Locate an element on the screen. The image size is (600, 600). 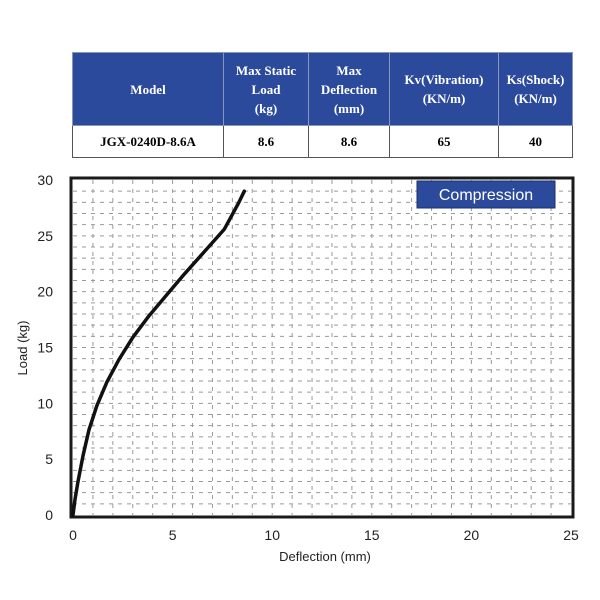
y-tick-label: 10 is located at coordinates (45, 403).